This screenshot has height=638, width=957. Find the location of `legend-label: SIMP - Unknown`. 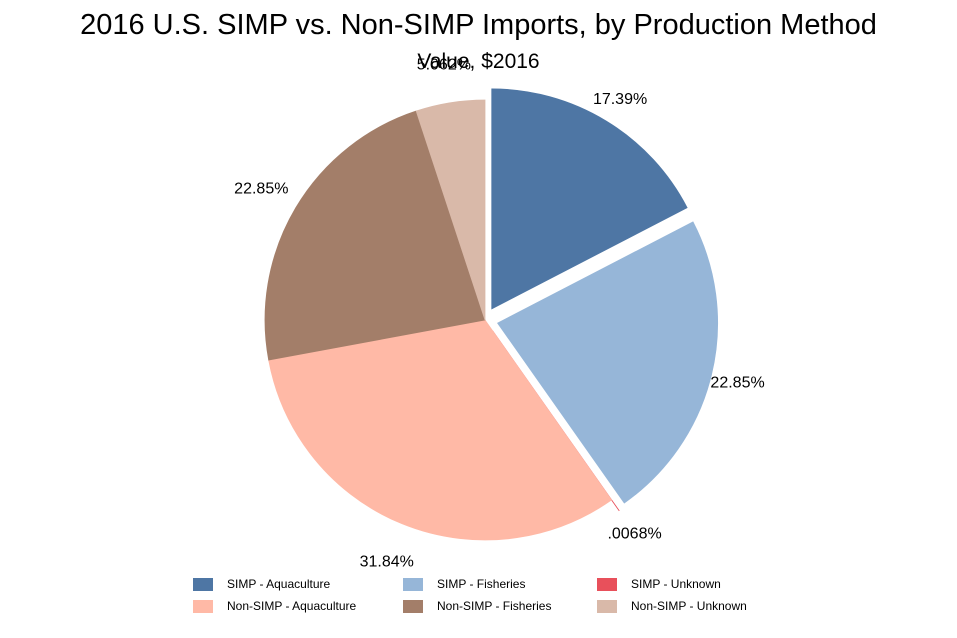

legend-label: SIMP - Unknown is located at coordinates (676, 584).